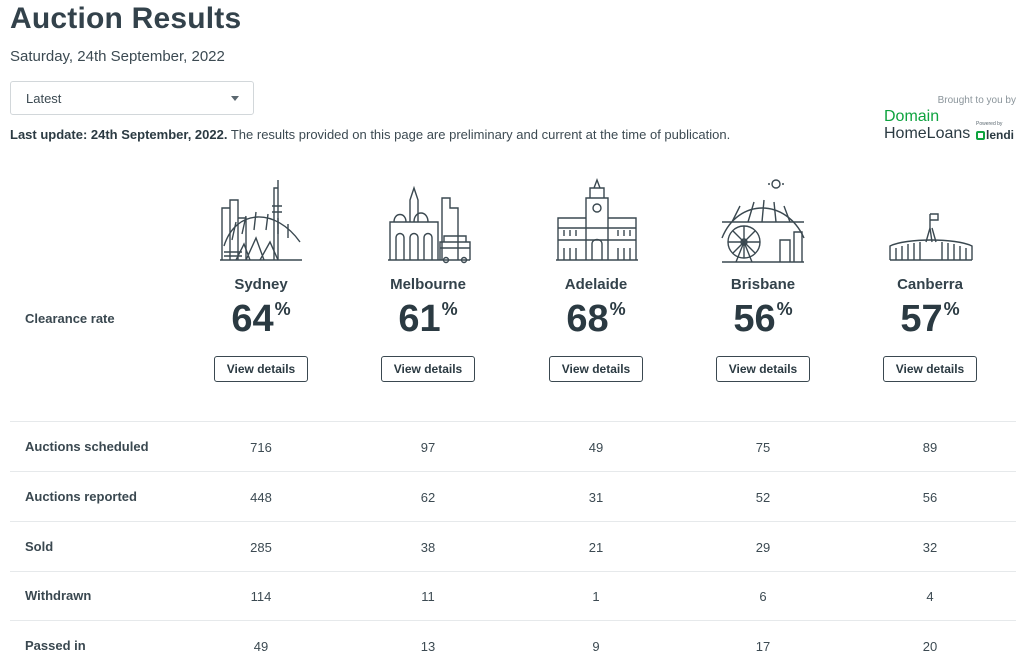 The width and height of the screenshot is (1024, 657). What do you see at coordinates (930, 497) in the screenshot?
I see `table-cell: 56` at bounding box center [930, 497].